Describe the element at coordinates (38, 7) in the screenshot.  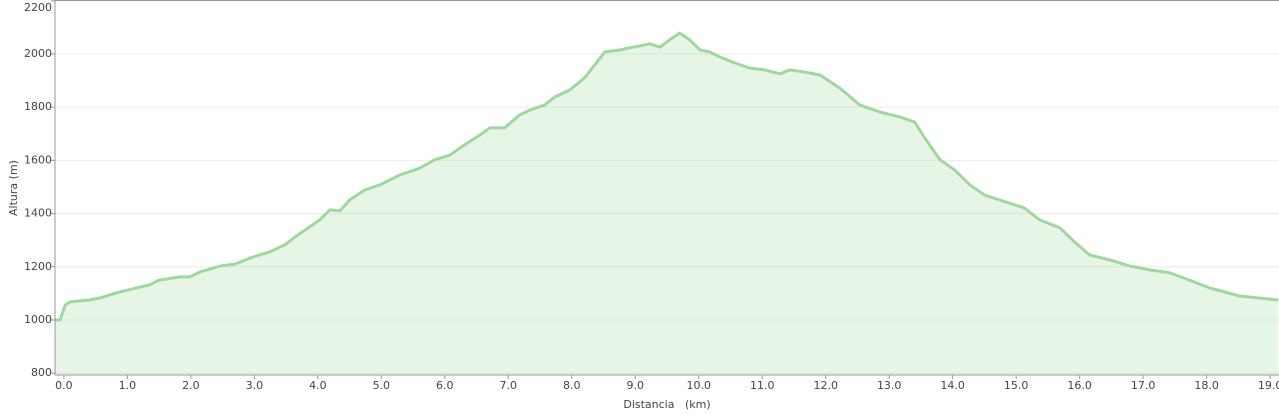
I see `y-tick-label: 2200` at that location.